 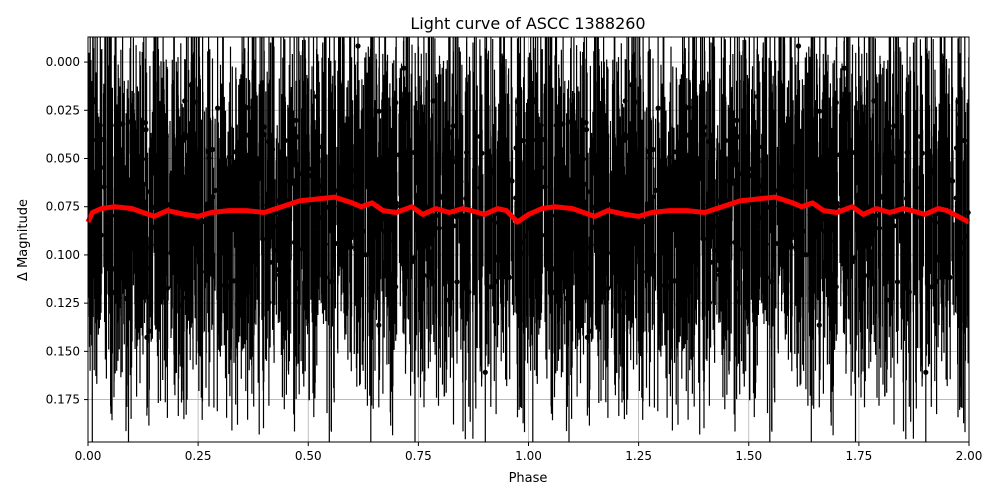 What do you see at coordinates (63, 255) in the screenshot?
I see `y-tick-label: 0.100` at bounding box center [63, 255].